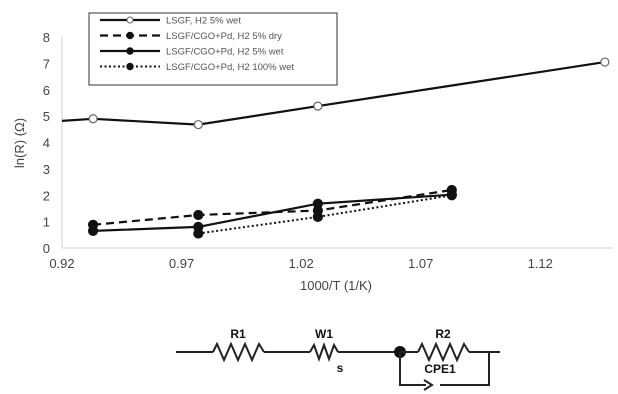  I want to click on y-tick-label: 8, so click(46, 37).